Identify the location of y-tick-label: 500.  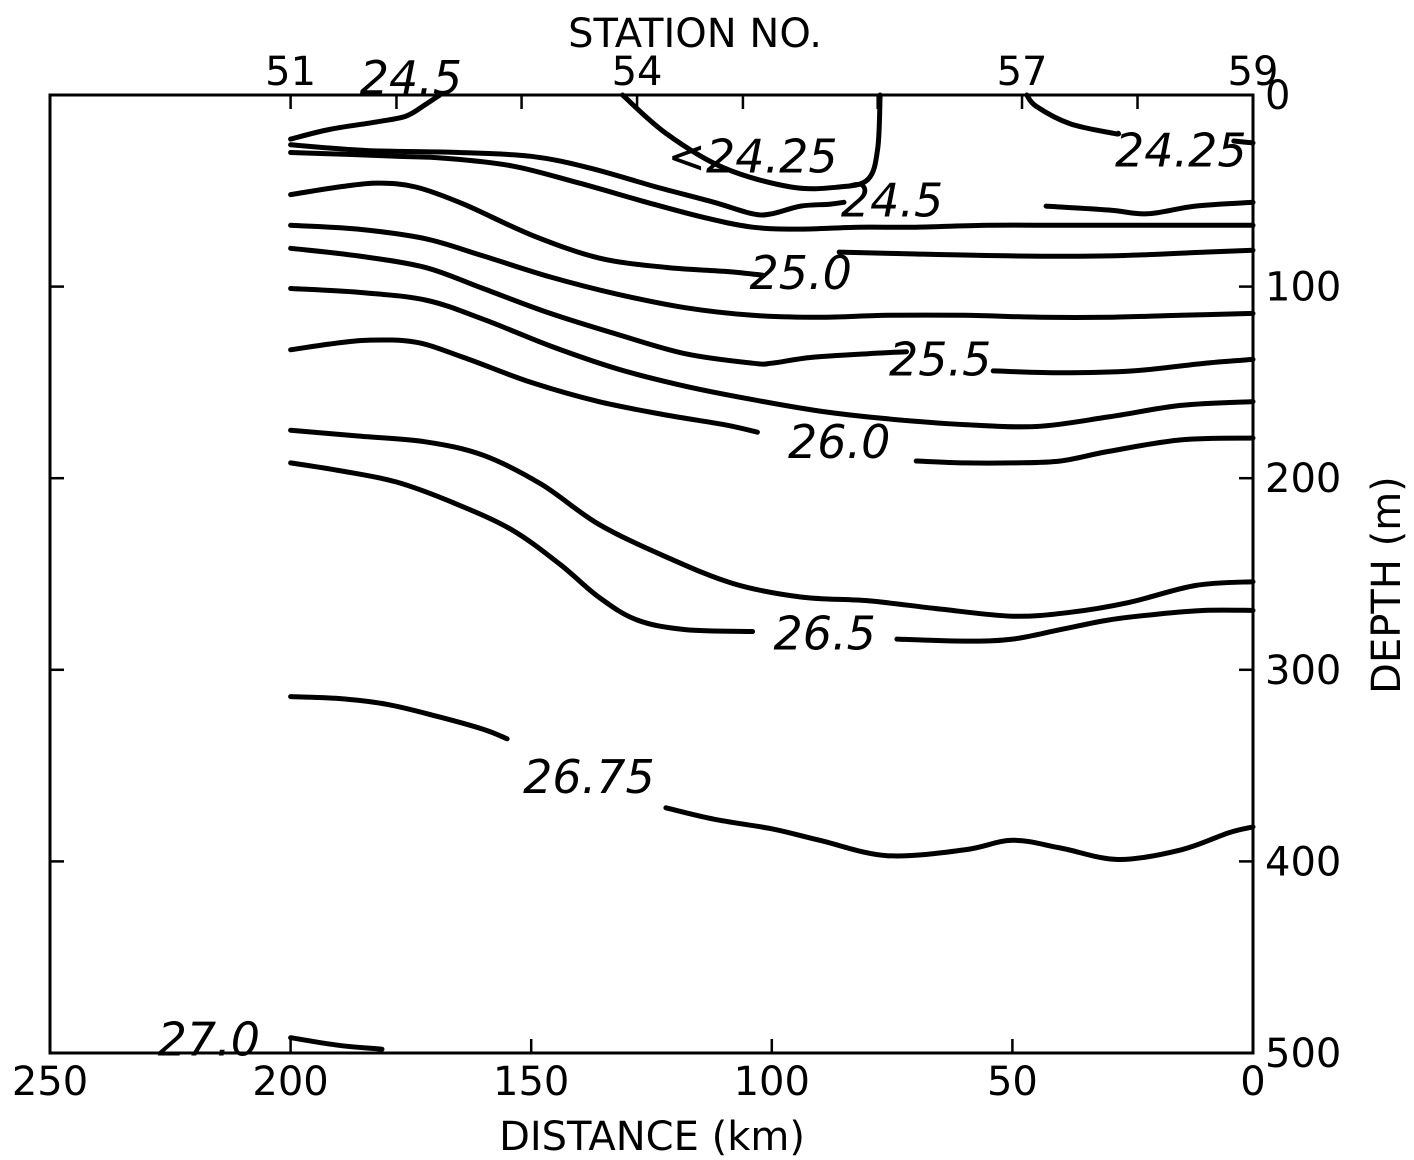
(1303, 1054).